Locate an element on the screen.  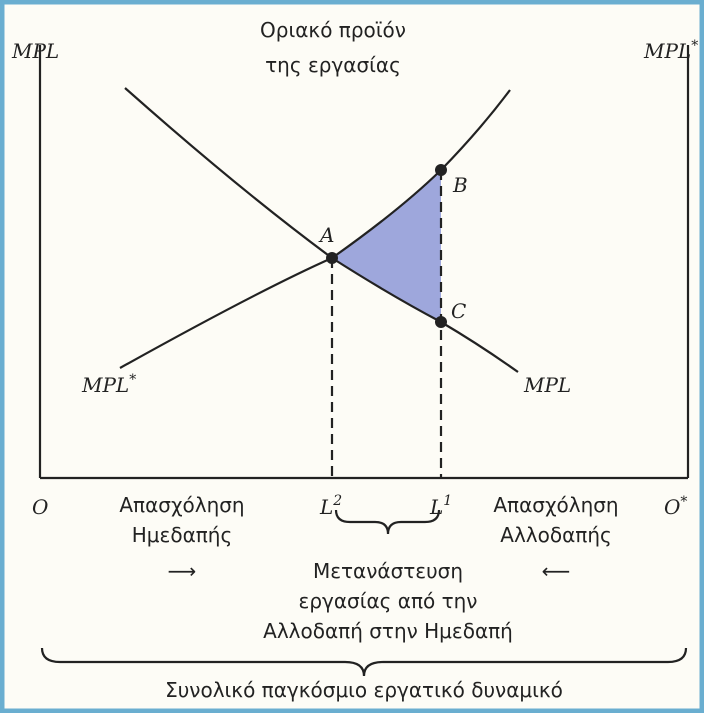
arrow: ⟵ is located at coordinates (556, 571).